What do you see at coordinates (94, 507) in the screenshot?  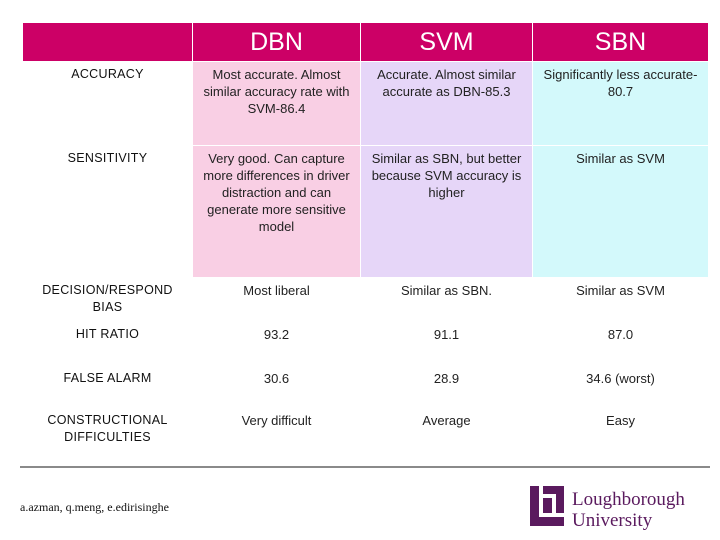 I see `authors-text: a.azman, q.meng, e.edirisinghe` at bounding box center [94, 507].